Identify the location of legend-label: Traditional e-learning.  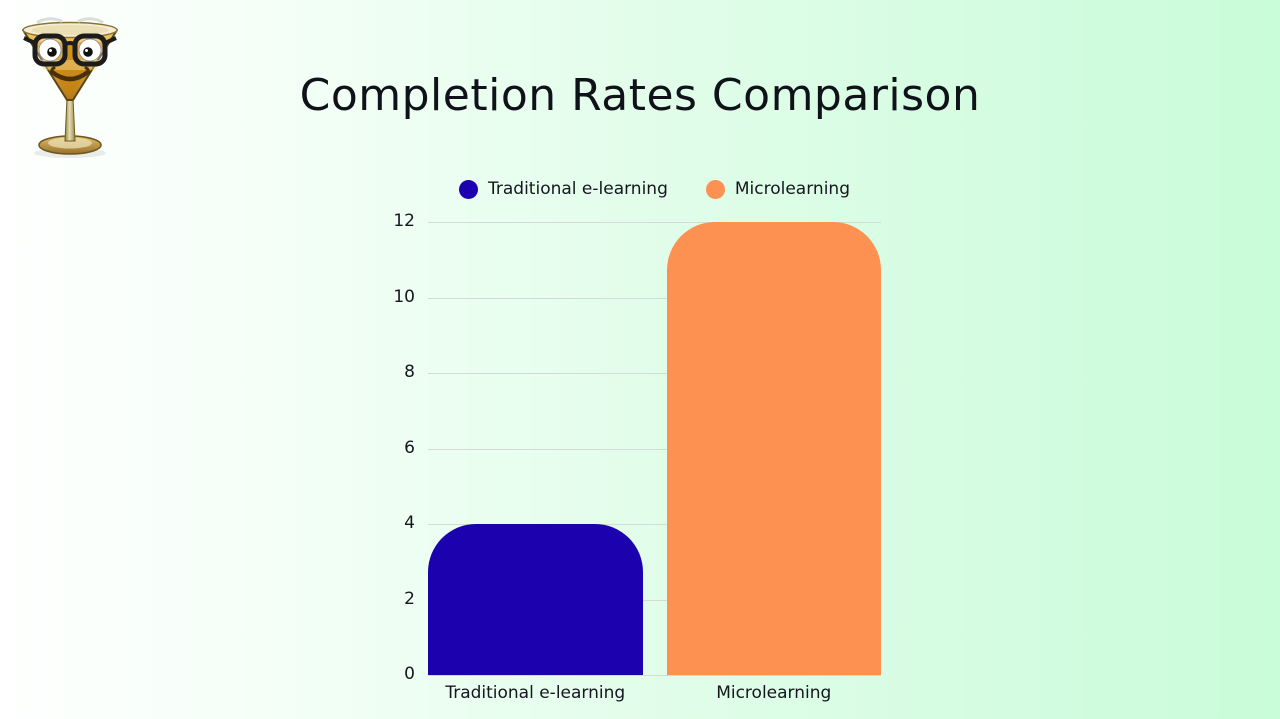
(578, 189).